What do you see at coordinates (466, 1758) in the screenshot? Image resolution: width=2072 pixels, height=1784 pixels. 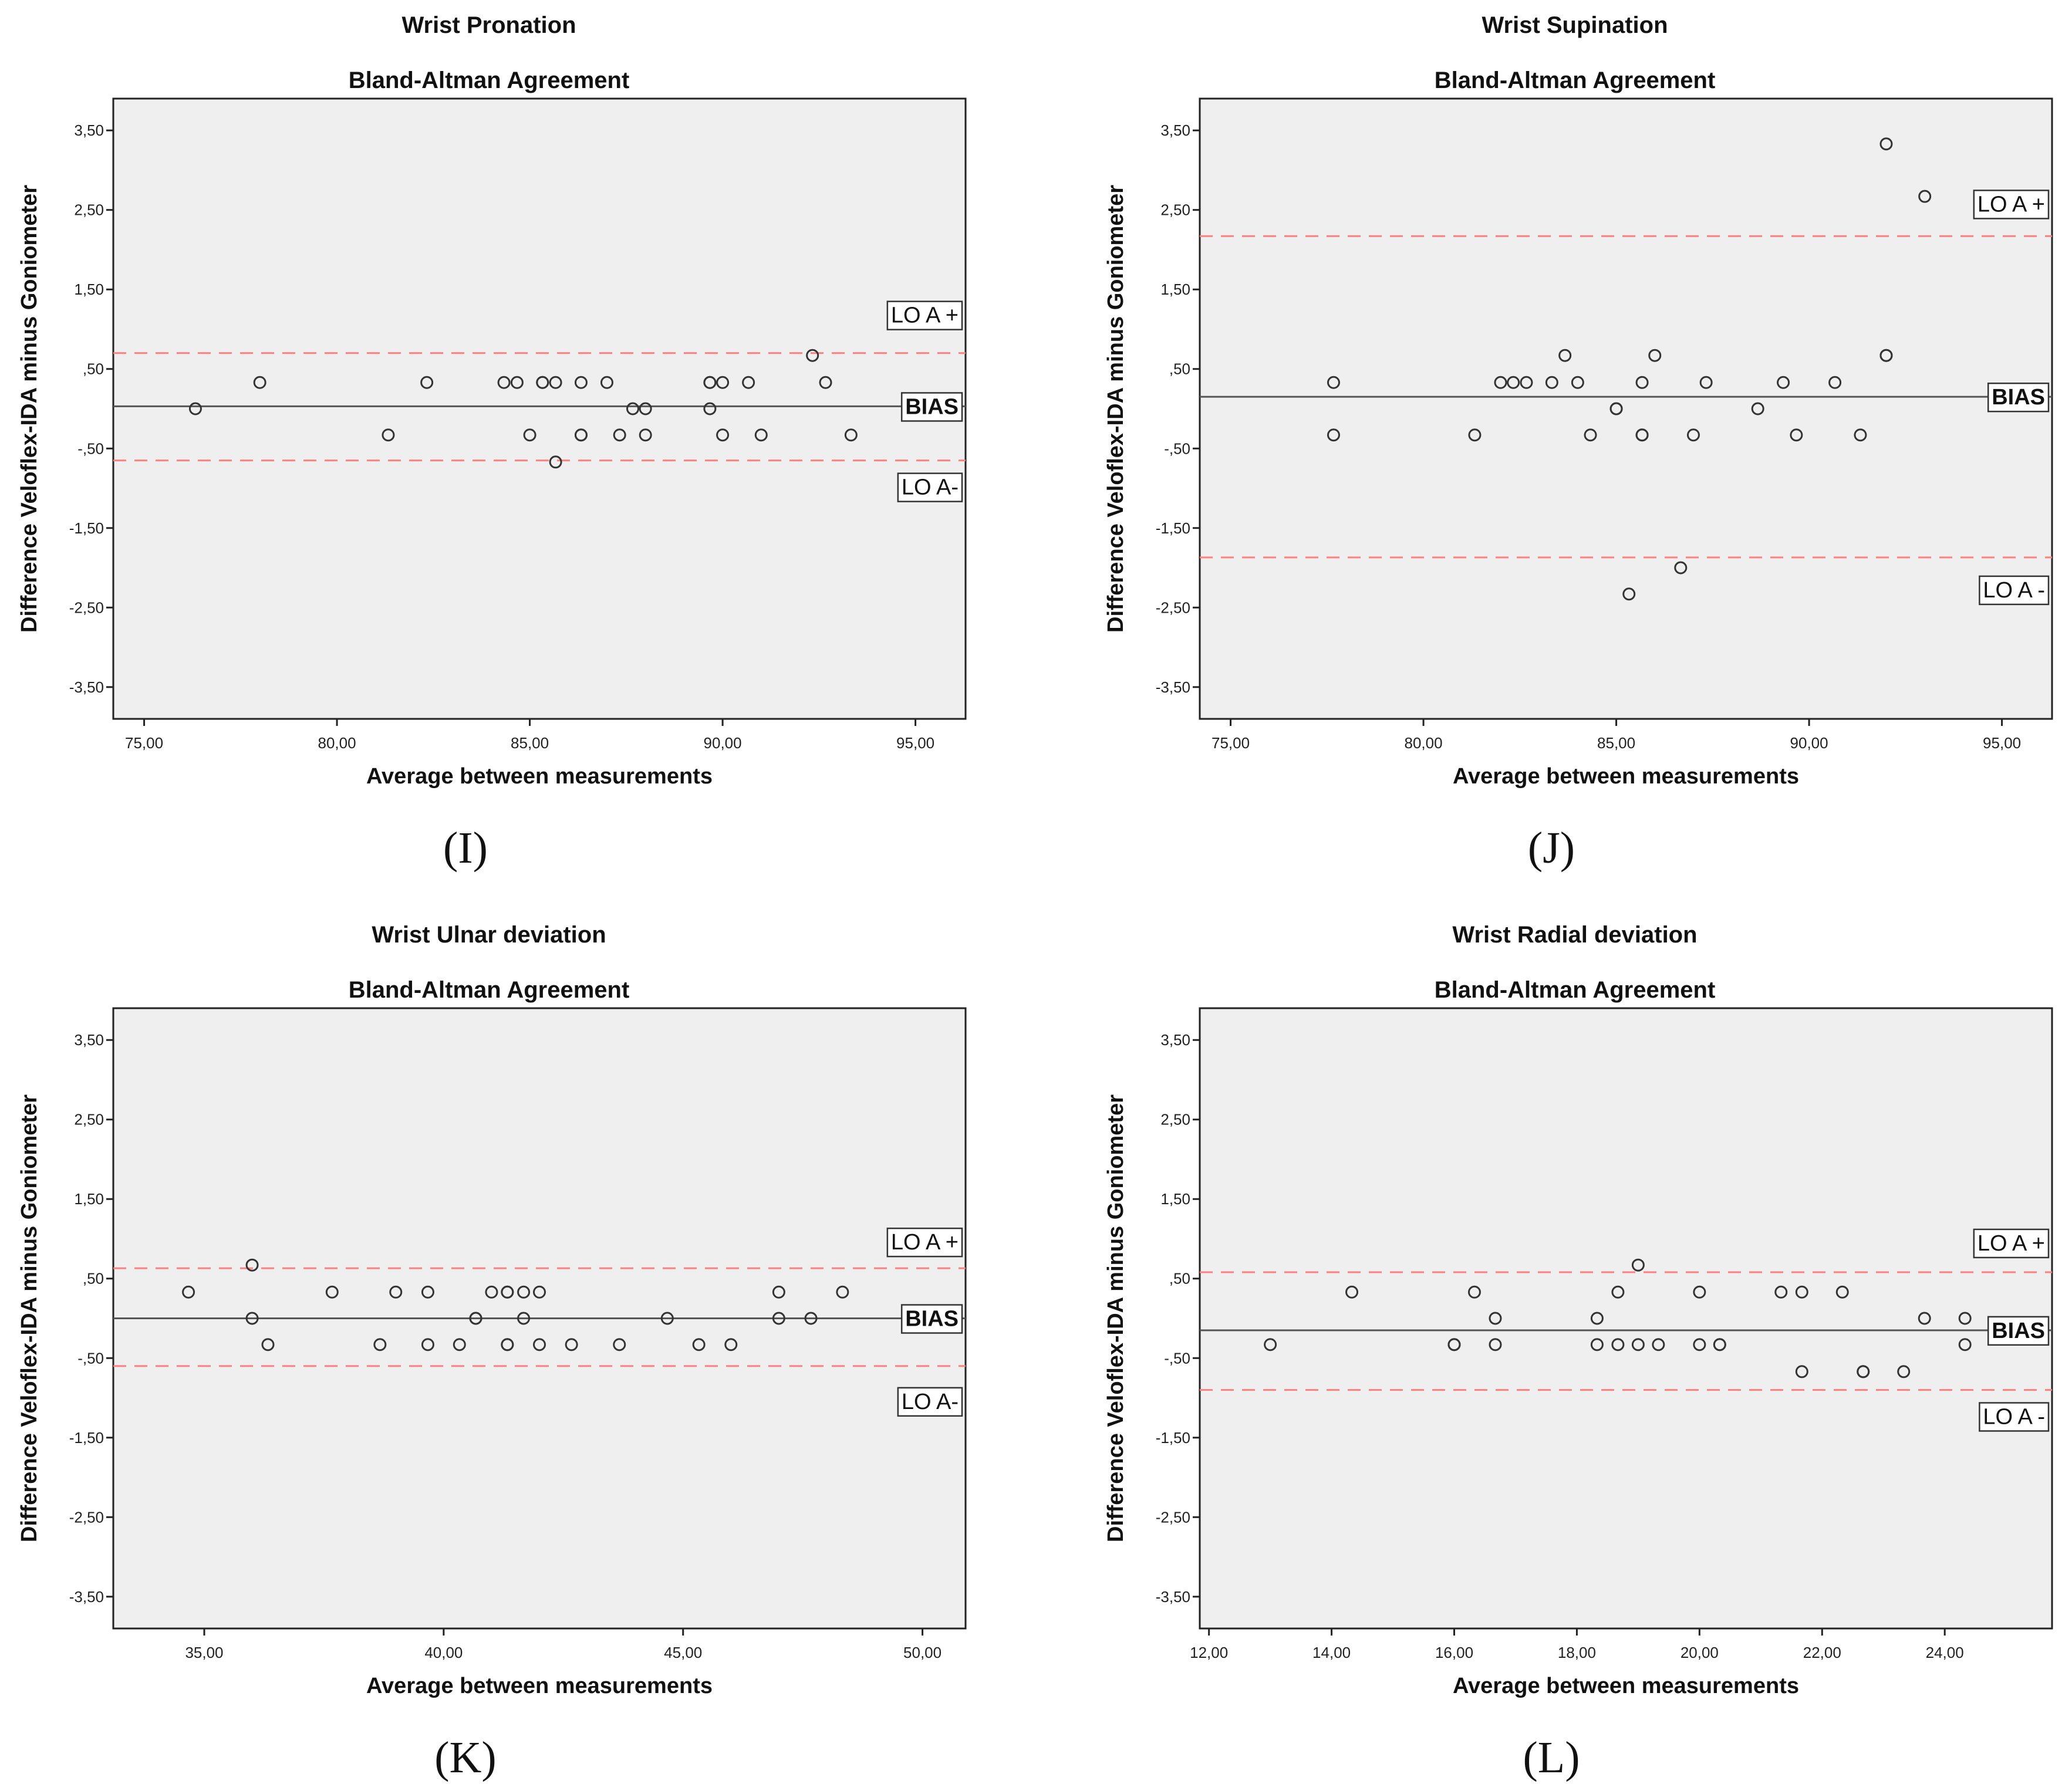 I see `panel-label: (K)` at bounding box center [466, 1758].